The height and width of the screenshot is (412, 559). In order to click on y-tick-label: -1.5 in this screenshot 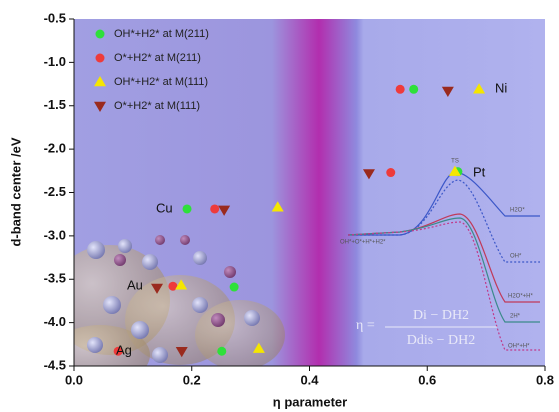, I will do `click(55, 104)`.